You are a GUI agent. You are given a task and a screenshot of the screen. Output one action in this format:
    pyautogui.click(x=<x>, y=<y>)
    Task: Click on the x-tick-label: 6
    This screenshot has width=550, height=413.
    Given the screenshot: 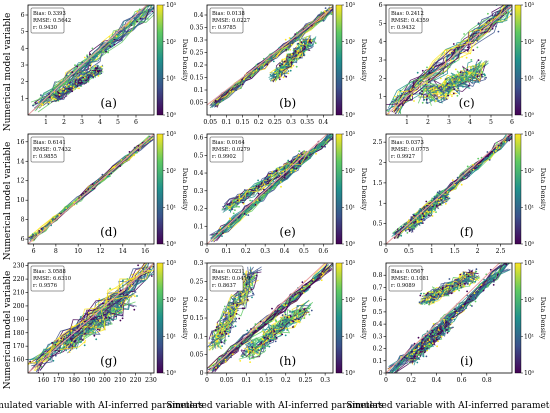 What is the action you would take?
    pyautogui.click(x=512, y=122)
    